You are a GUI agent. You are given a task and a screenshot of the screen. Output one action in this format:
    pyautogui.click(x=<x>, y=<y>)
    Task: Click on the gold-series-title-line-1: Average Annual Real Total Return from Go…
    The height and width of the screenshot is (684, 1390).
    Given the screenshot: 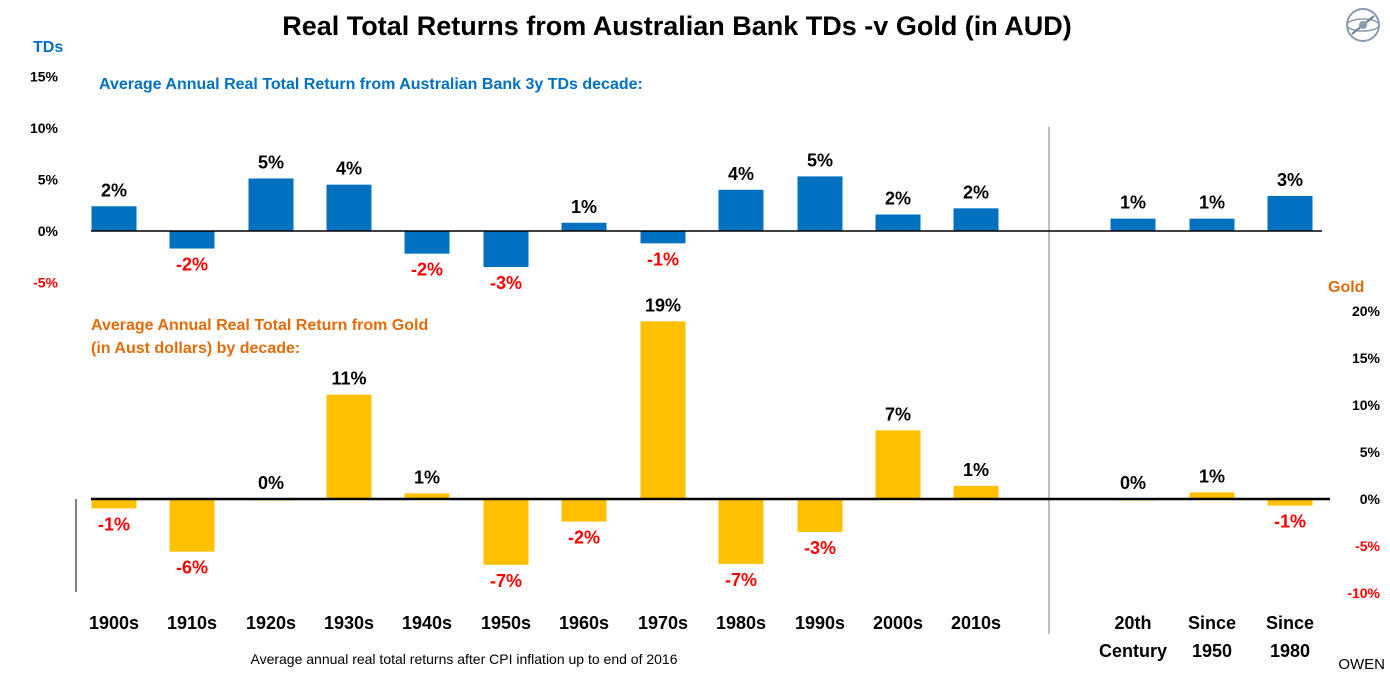 What is the action you would take?
    pyautogui.click(x=259, y=325)
    